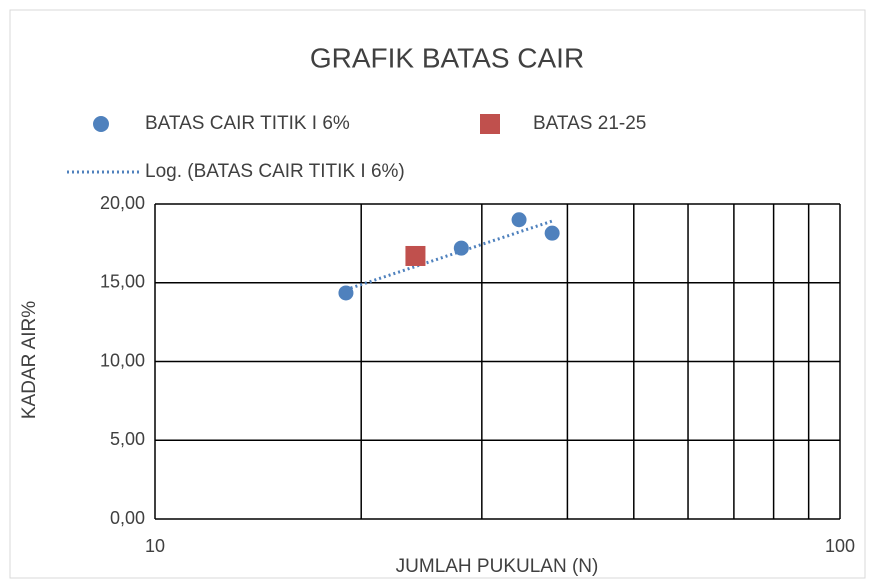  What do you see at coordinates (275, 171) in the screenshot?
I see `legend-label: Log. (BATAS CAIR TITIK I 6%)` at bounding box center [275, 171].